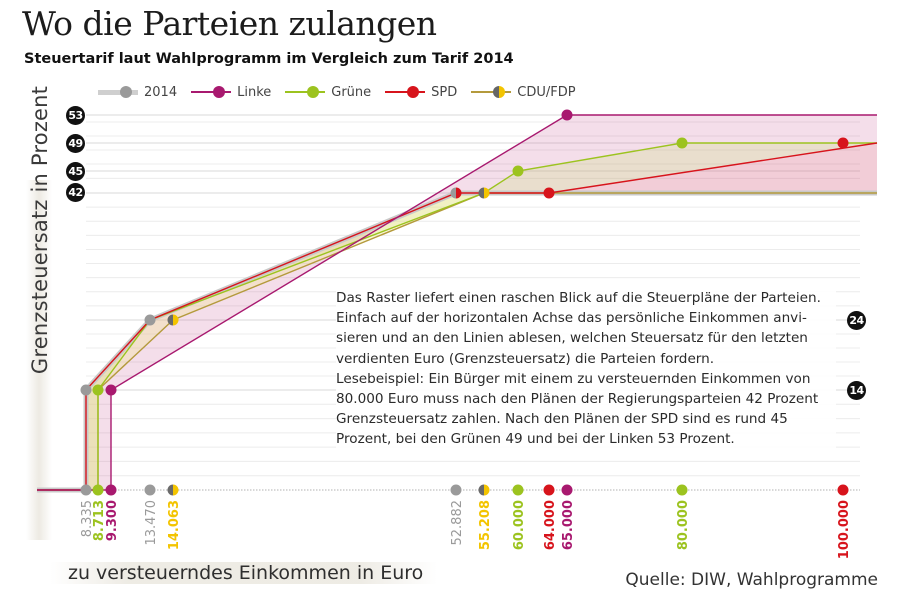 The width and height of the screenshot is (900, 600). Describe the element at coordinates (229, 23) in the screenshot. I see `chart-title: Wo die Parteien zulangen` at that location.